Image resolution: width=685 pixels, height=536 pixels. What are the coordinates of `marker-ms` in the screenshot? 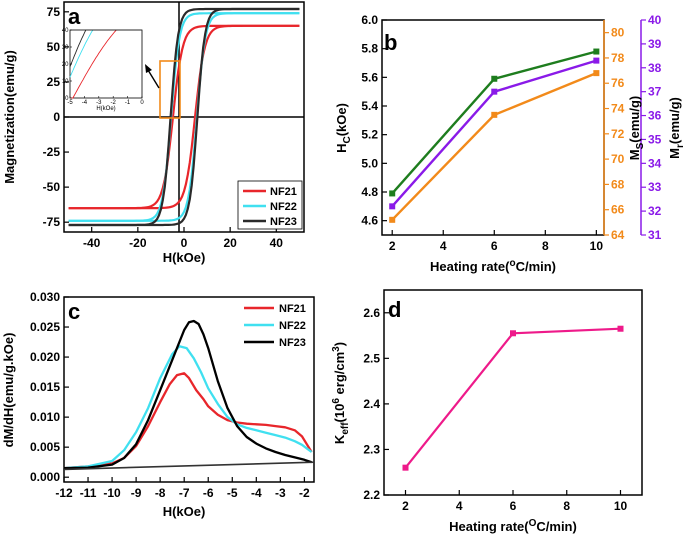 It's located at (494, 114).